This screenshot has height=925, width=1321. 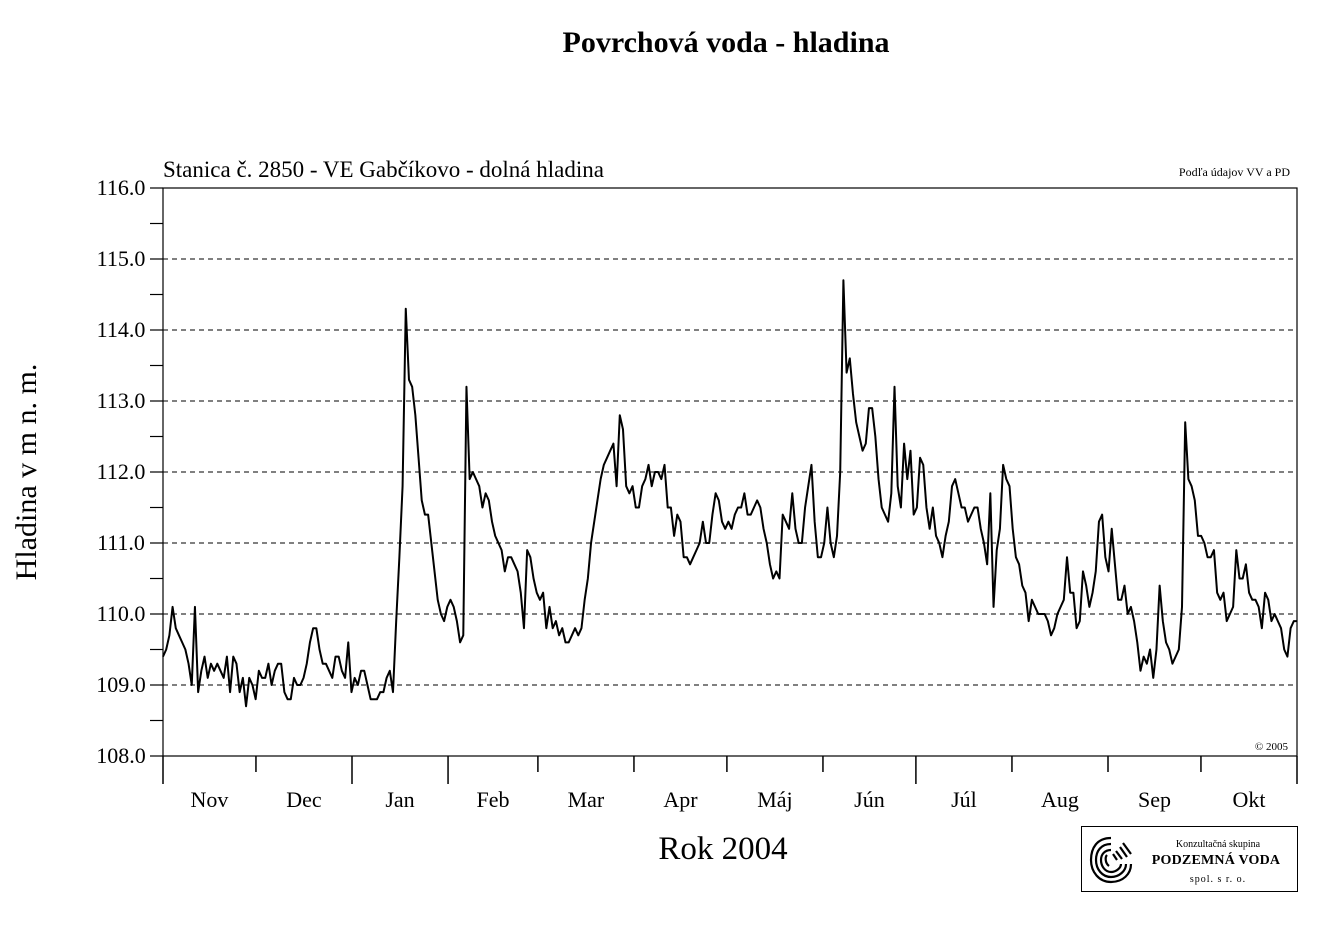 I want to click on y-tick-label: 109.0, so click(x=121, y=684).